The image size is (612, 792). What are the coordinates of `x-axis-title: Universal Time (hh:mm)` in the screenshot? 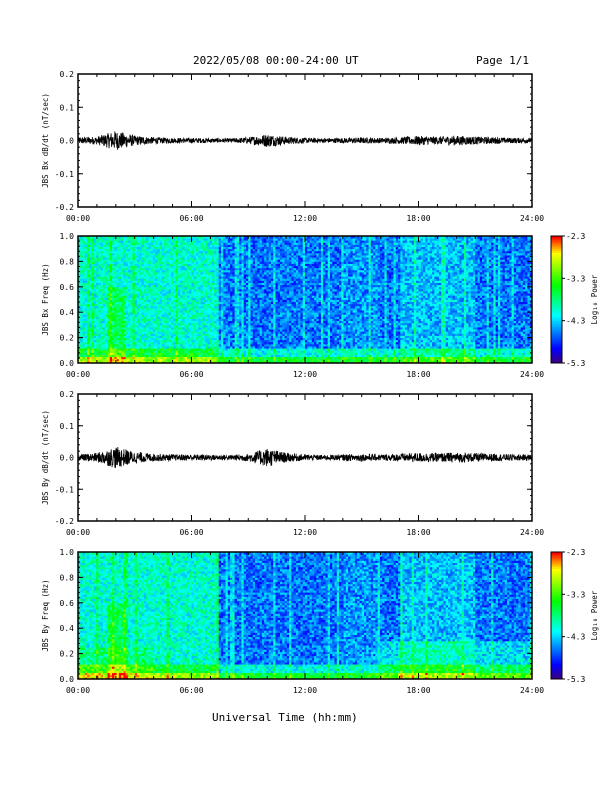 It's located at (285, 717).